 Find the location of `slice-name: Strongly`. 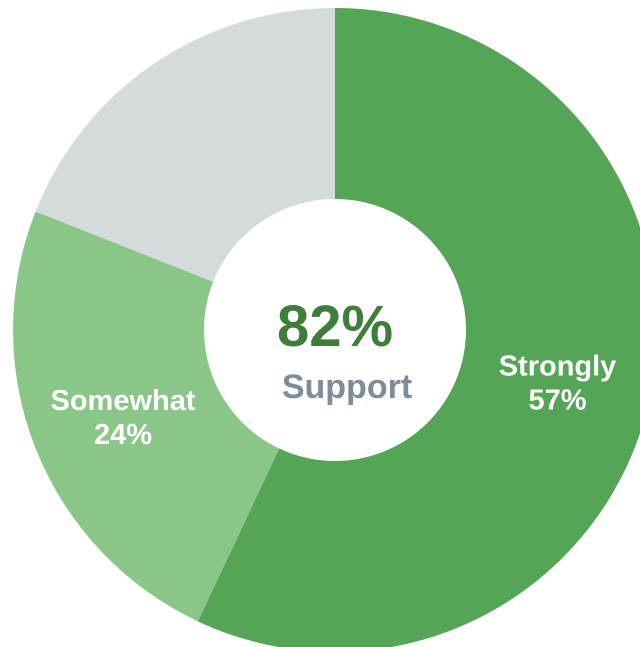

slice-name: Strongly is located at coordinates (558, 367).